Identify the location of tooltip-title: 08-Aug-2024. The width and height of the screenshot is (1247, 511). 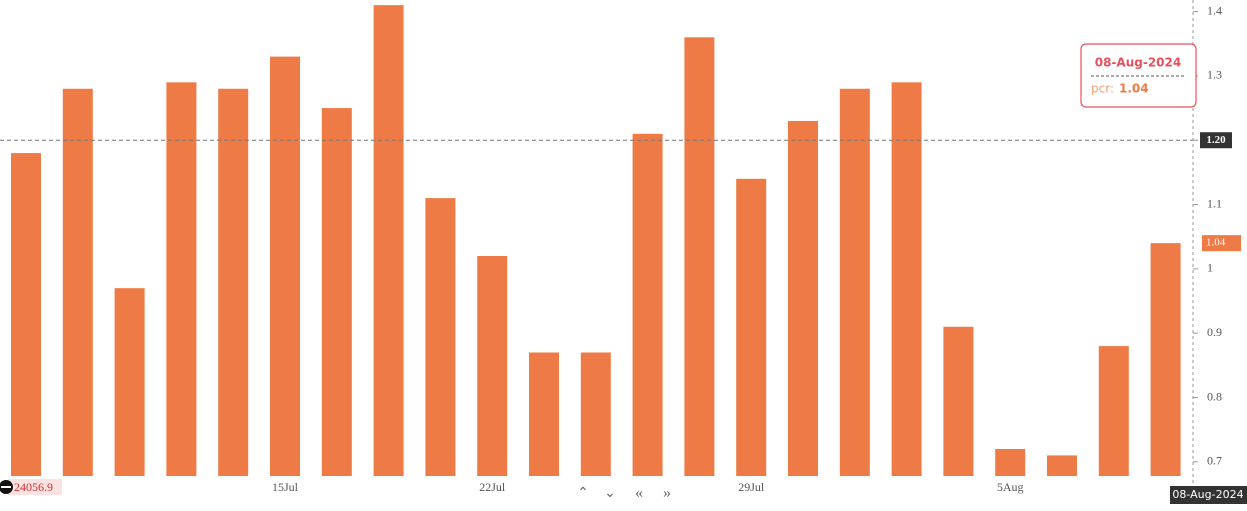
(1138, 63).